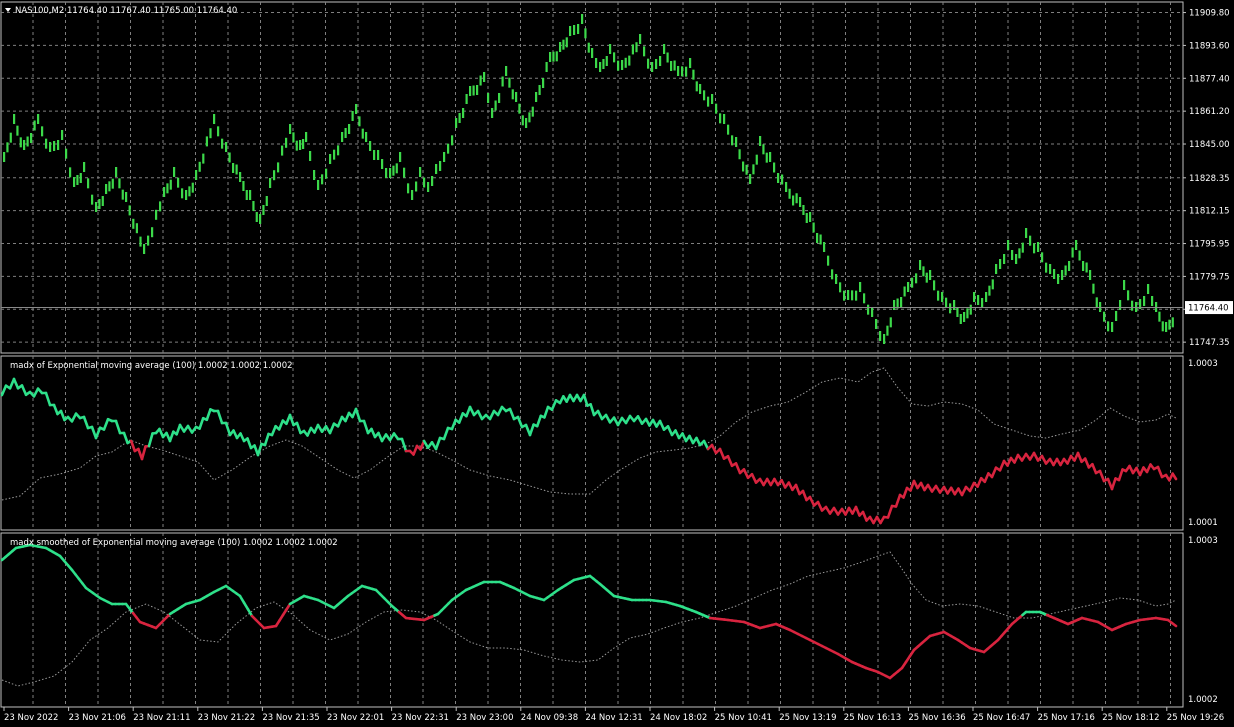  I want to click on time-tick-label: 23 Nov 22:31, so click(420, 718).